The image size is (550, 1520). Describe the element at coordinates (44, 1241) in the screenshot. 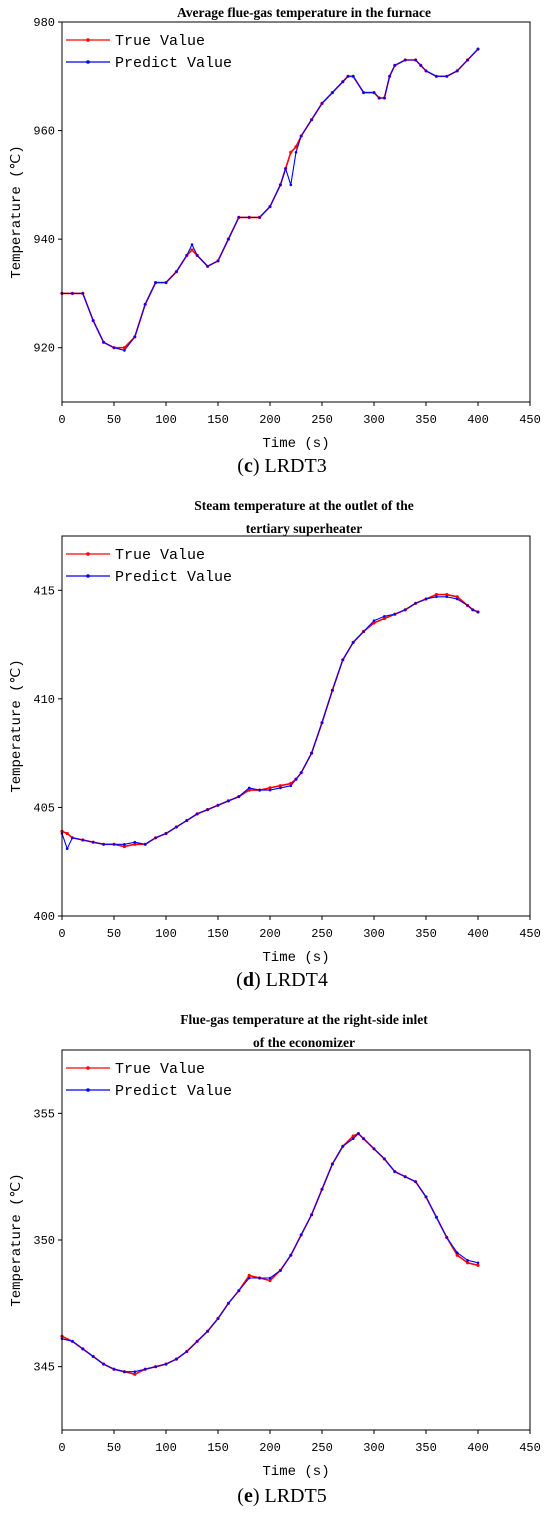

I see `y-tick-label: 350` at that location.